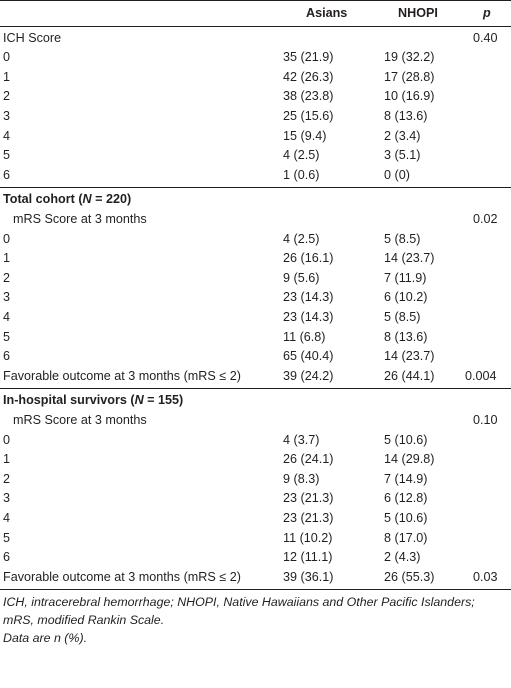  I want to click on survivors-mrs-title-row: mRS Score at 3 months 0.10, so click(255, 421).